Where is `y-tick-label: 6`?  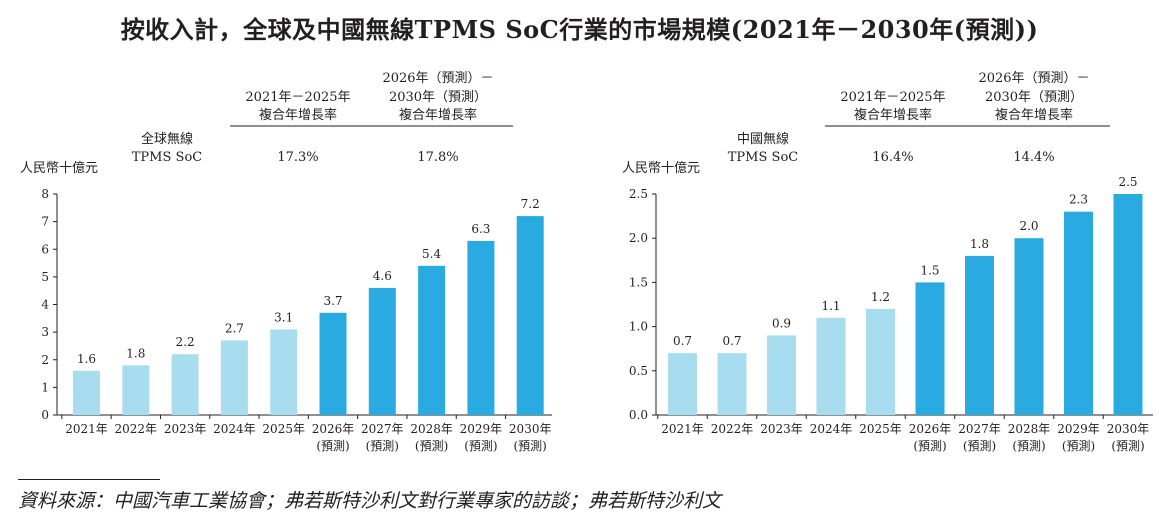
y-tick-label: 6 is located at coordinates (45, 249).